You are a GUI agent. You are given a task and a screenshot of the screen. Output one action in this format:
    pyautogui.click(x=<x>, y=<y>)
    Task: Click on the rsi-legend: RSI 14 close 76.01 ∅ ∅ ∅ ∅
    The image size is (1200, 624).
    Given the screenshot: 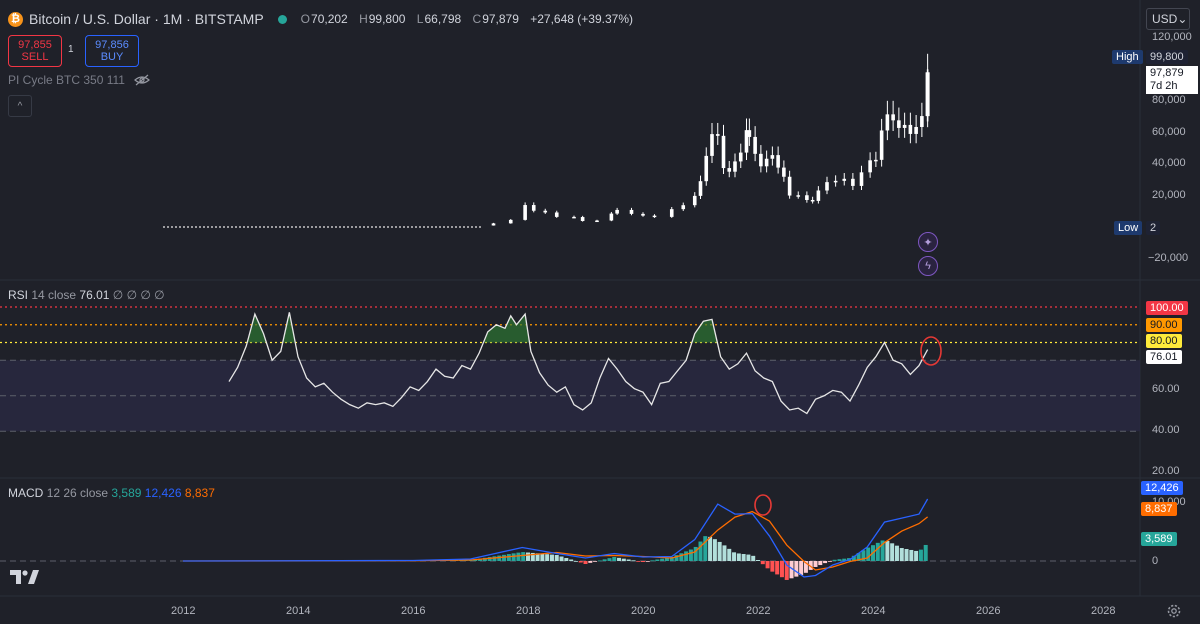 What is the action you would take?
    pyautogui.click(x=86, y=295)
    